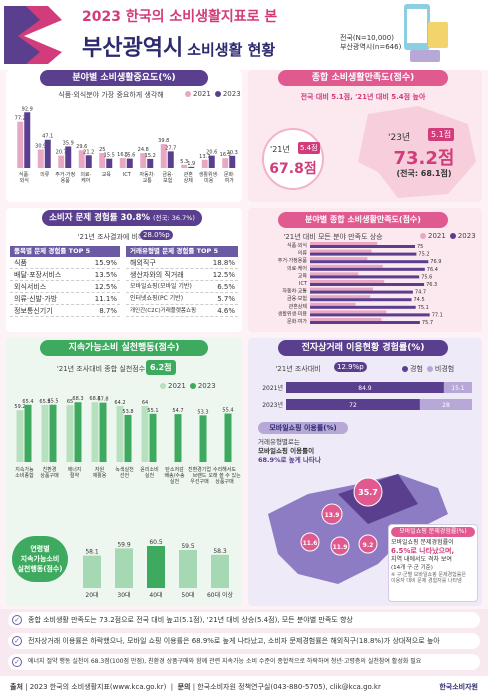 The height and width of the screenshot is (699, 488). What do you see at coordinates (340, 547) in the screenshot?
I see `map-badge-label: 11.9` at bounding box center [340, 547].